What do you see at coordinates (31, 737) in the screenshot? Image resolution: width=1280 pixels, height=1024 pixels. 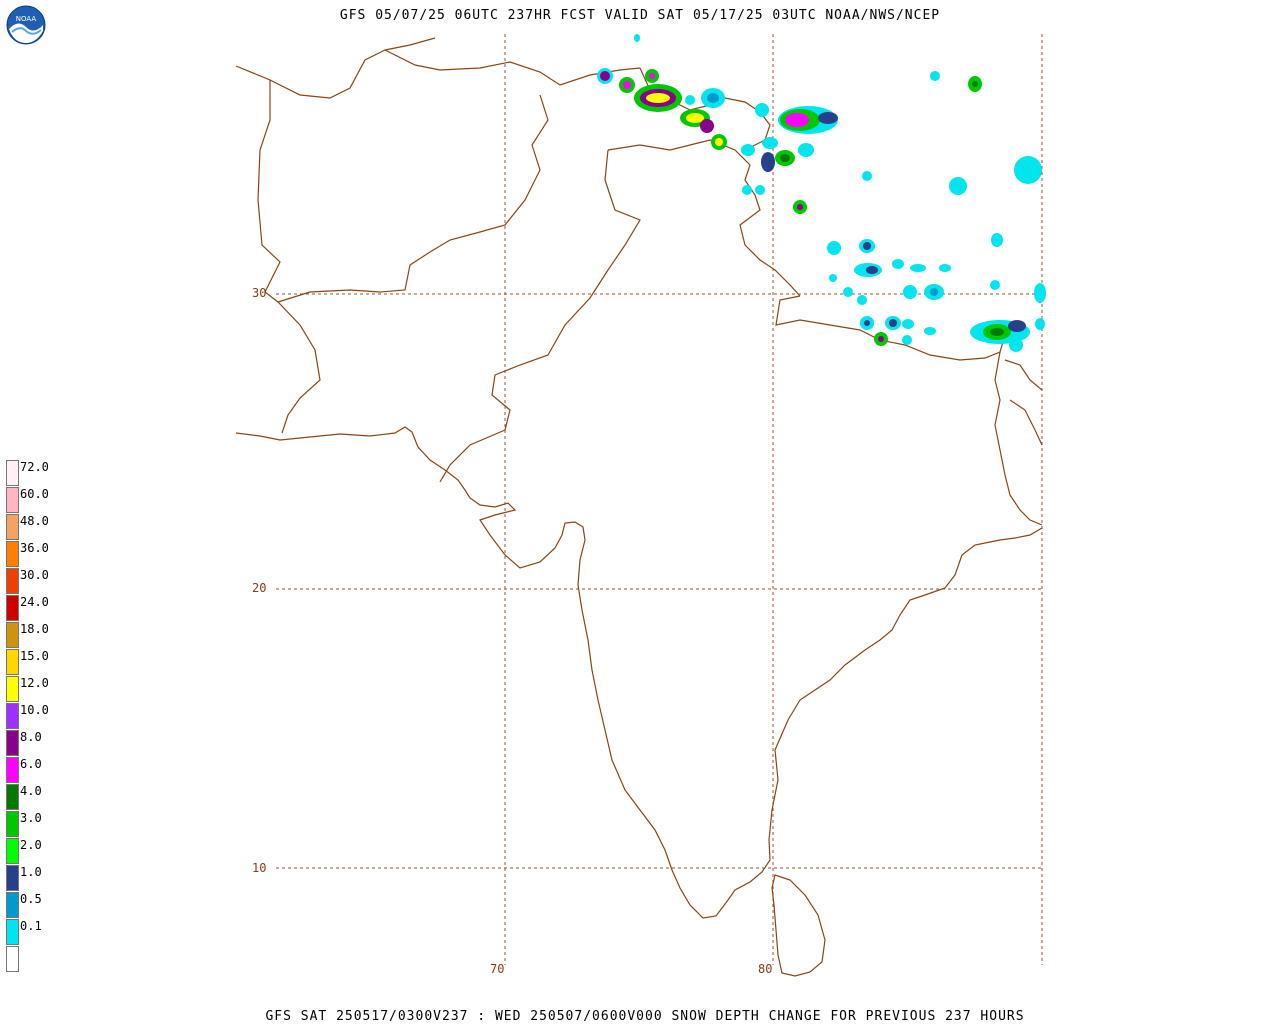 I see `legend-label: 8.0` at bounding box center [31, 737].